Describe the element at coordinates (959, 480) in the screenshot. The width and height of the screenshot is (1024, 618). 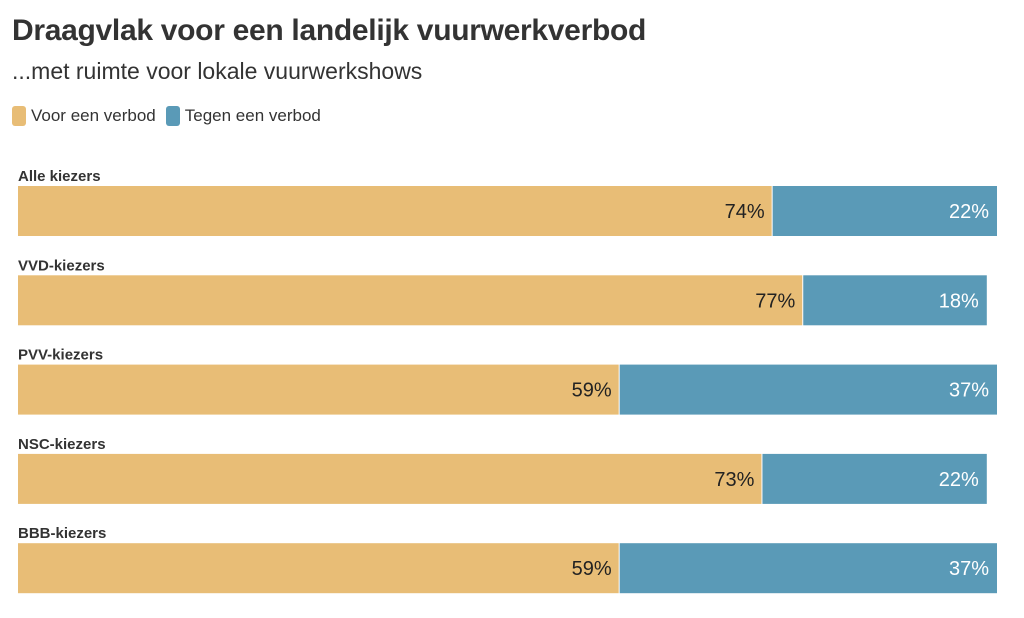
I see `value-label-tegen-nsc-kiezers: 22%` at that location.